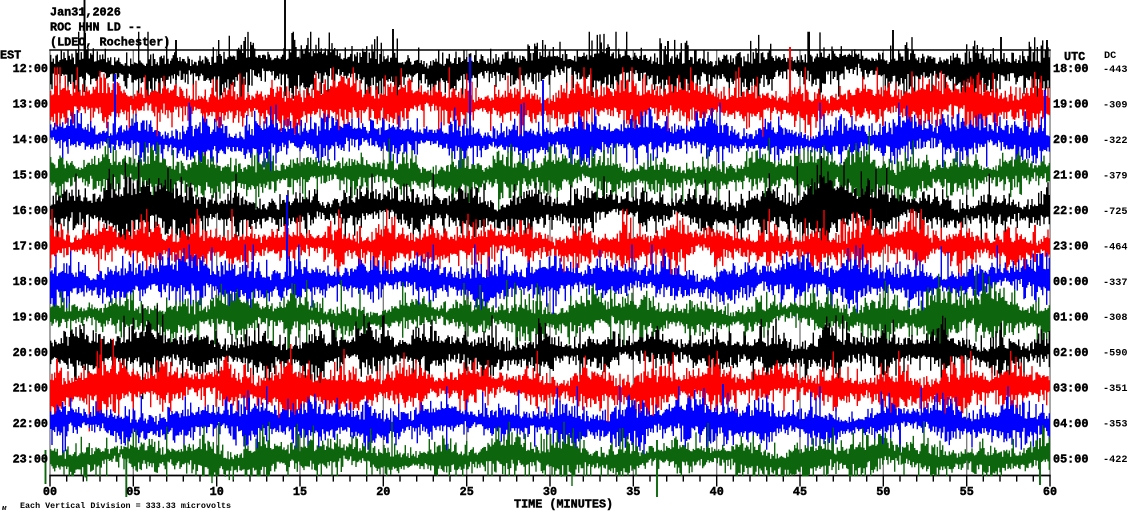 The image size is (1130, 519). I want to click on svg-text: EST, so click(10, 56).